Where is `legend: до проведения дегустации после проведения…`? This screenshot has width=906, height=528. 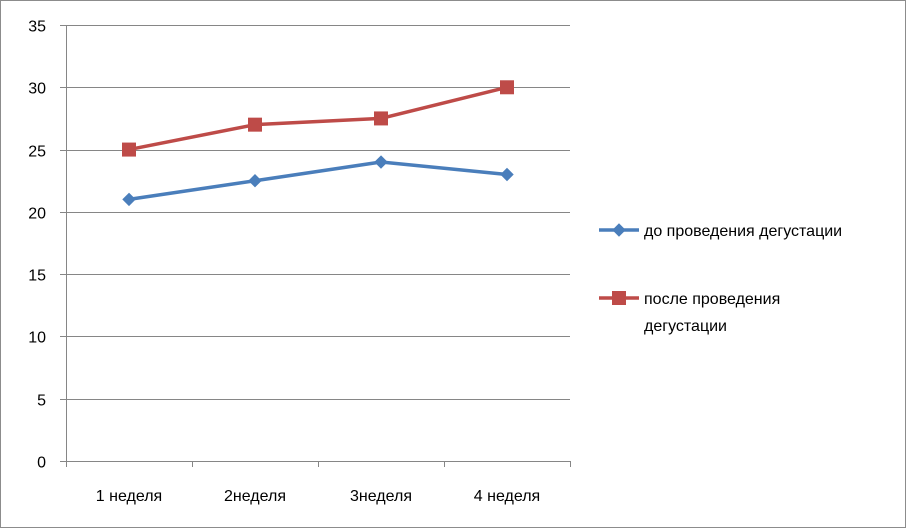
legend: до проведения дегустации после проведения… is located at coordinates (720, 279).